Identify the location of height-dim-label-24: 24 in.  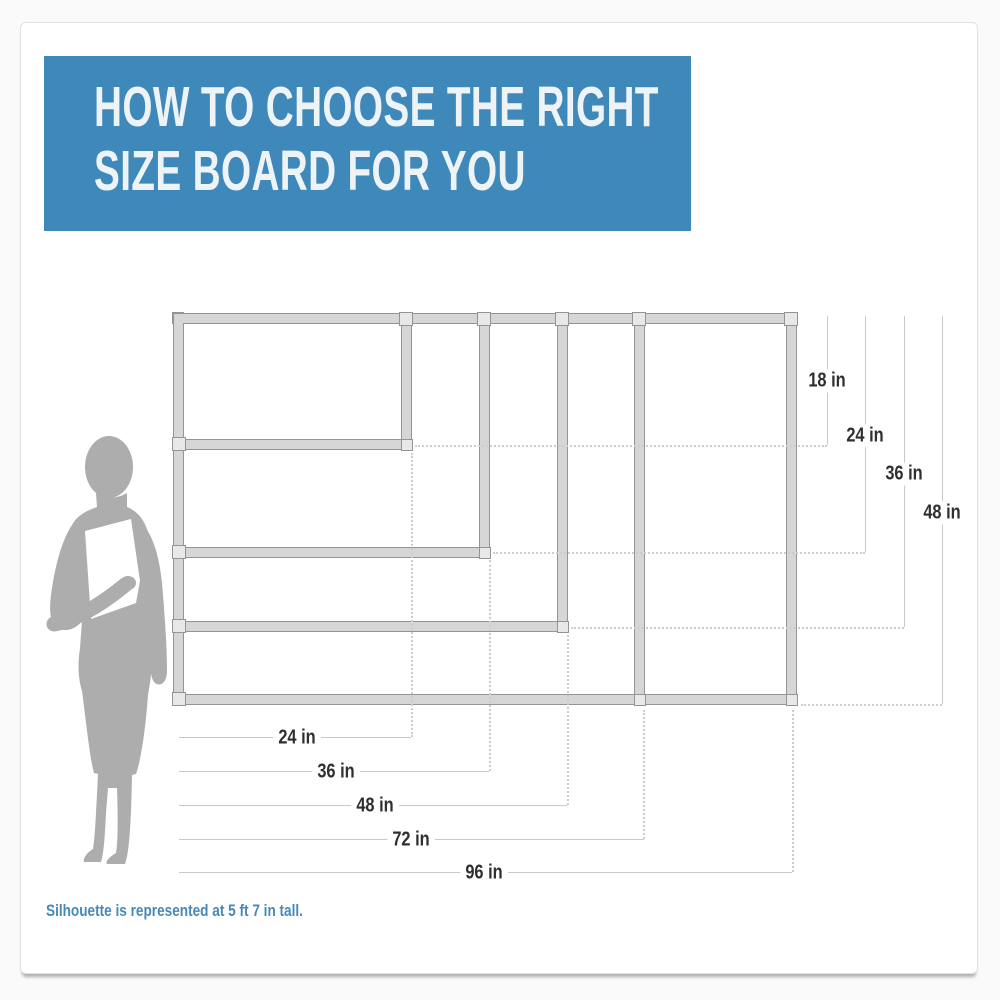
(865, 436).